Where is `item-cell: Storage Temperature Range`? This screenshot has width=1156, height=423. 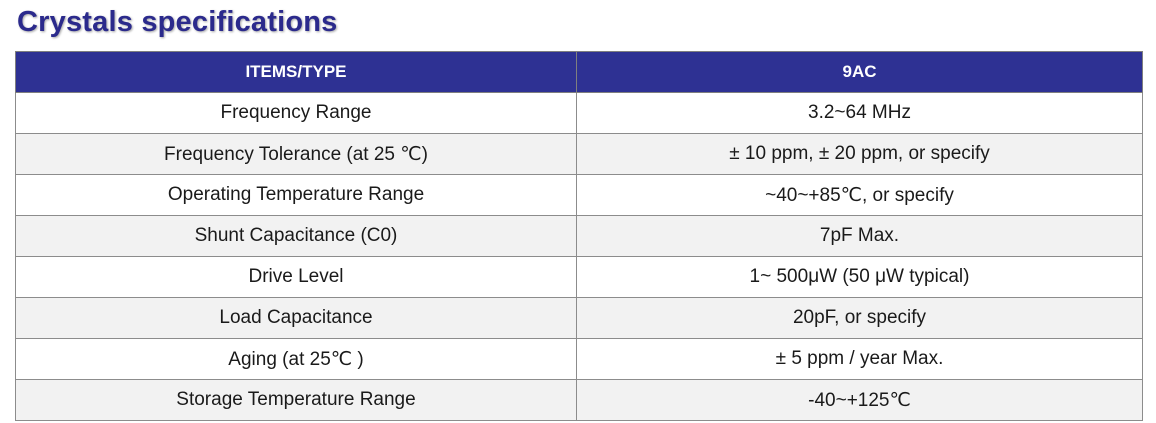 item-cell: Storage Temperature Range is located at coordinates (296, 400).